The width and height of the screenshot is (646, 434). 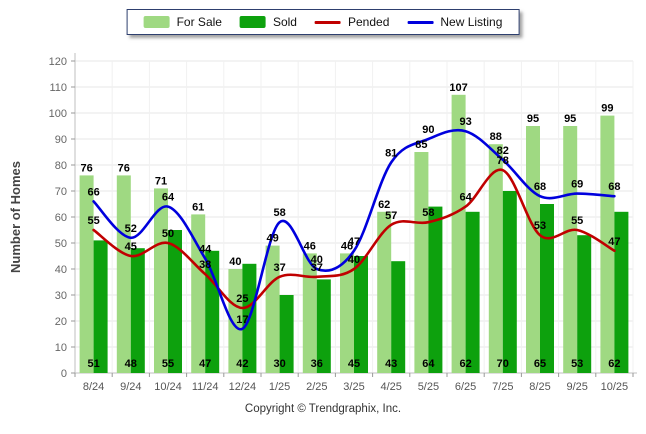 I want to click on legend: For Sale Sold Pended New Listing, so click(x=323, y=22).